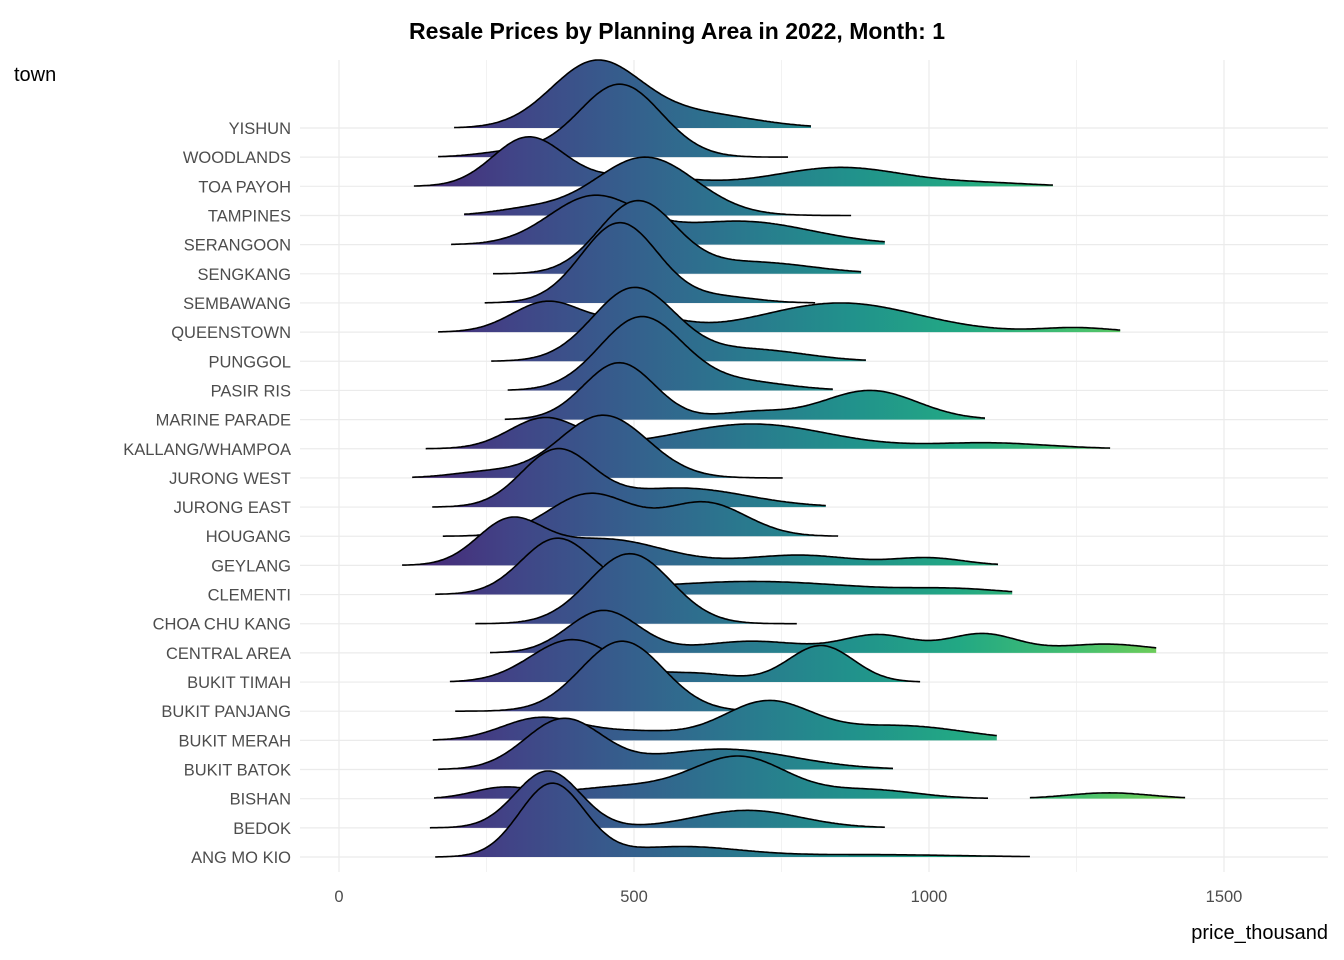  What do you see at coordinates (248, 537) in the screenshot?
I see `y-tick-label: HOUGANG` at bounding box center [248, 537].